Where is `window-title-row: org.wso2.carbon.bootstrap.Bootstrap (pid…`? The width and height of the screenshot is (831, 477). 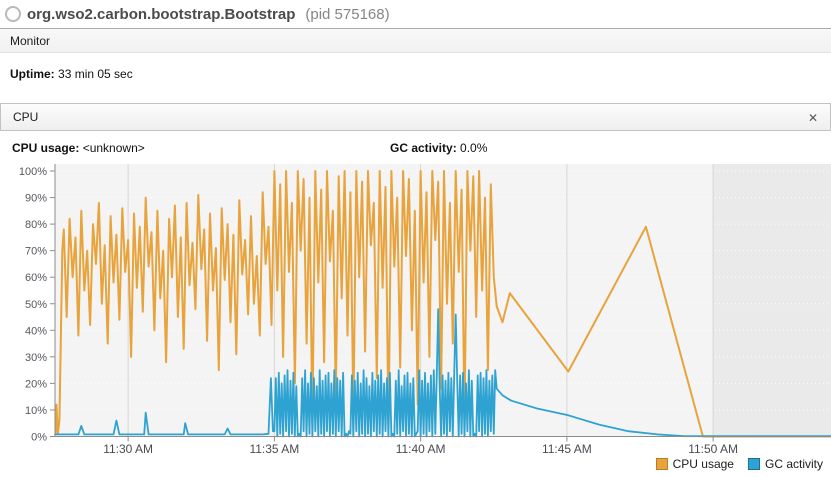 window-title-row: org.wso2.carbon.bootstrap.Bootstrap (pid… is located at coordinates (197, 14).